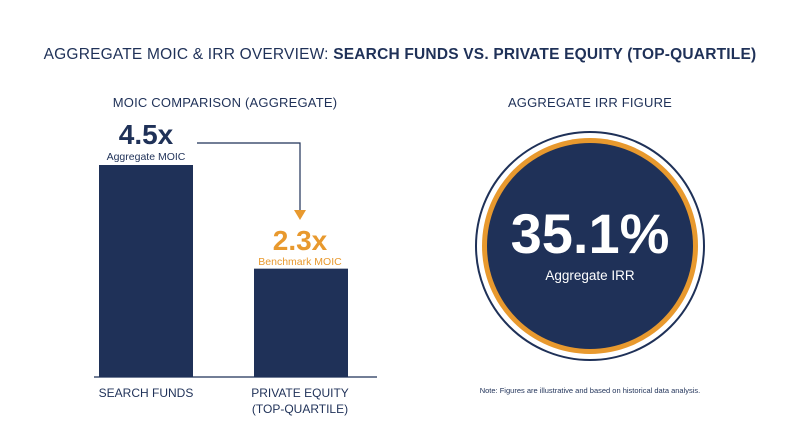 This screenshot has height=447, width=800. I want to click on irr-label: Aggregate IRR, so click(590, 275).